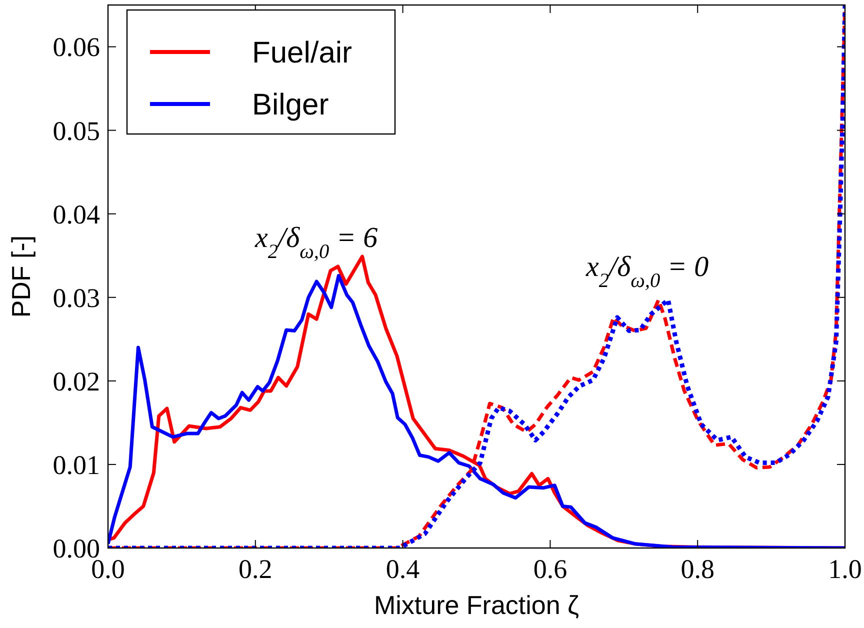 The height and width of the screenshot is (628, 864). I want to click on y-tick-label: 0.03, so click(76, 297).